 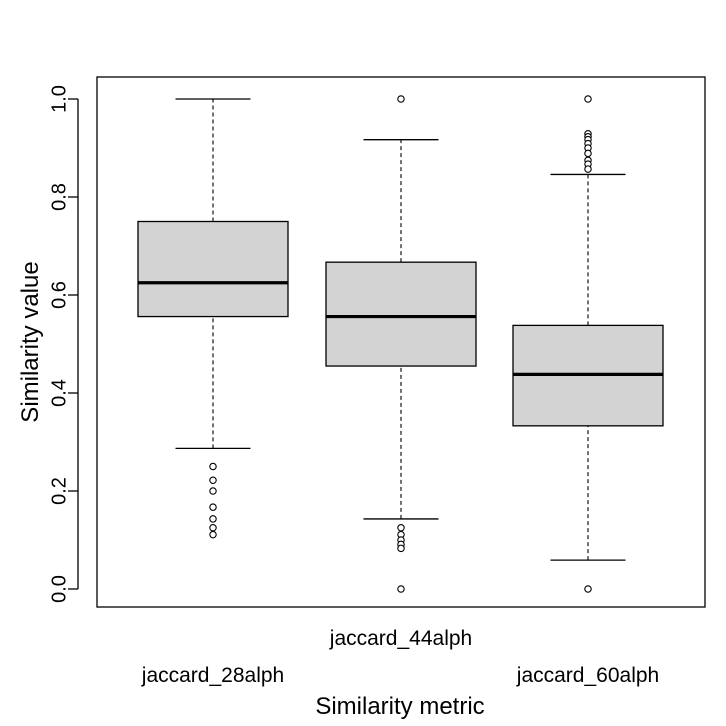 What do you see at coordinates (399, 706) in the screenshot?
I see `x-axis-title: Similarity metric` at bounding box center [399, 706].